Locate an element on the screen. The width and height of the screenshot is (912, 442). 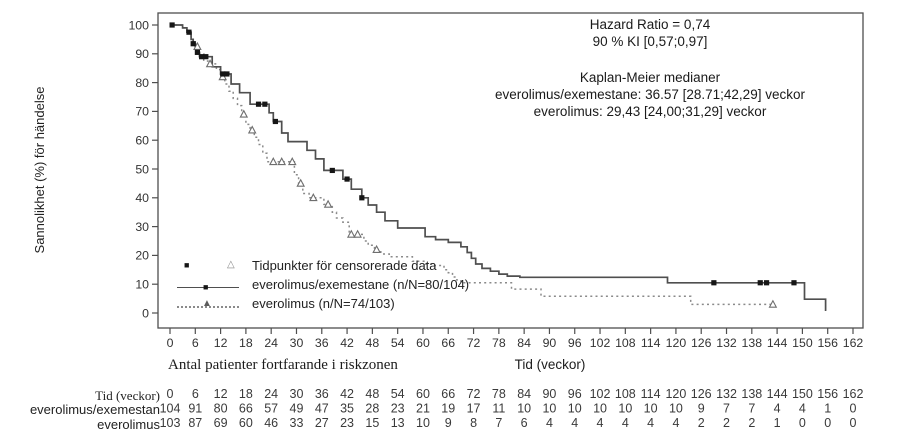
x-tick-label: 108 is located at coordinates (625, 343).